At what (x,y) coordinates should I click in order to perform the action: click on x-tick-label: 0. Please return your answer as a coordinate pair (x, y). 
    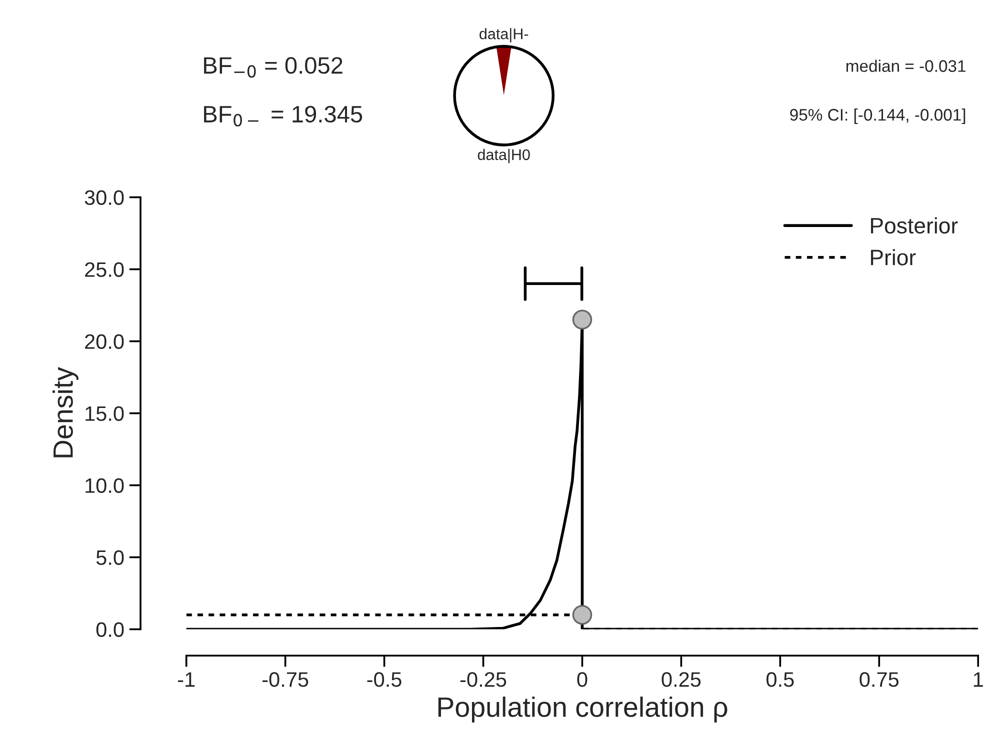
    Looking at the image, I should click on (582, 679).